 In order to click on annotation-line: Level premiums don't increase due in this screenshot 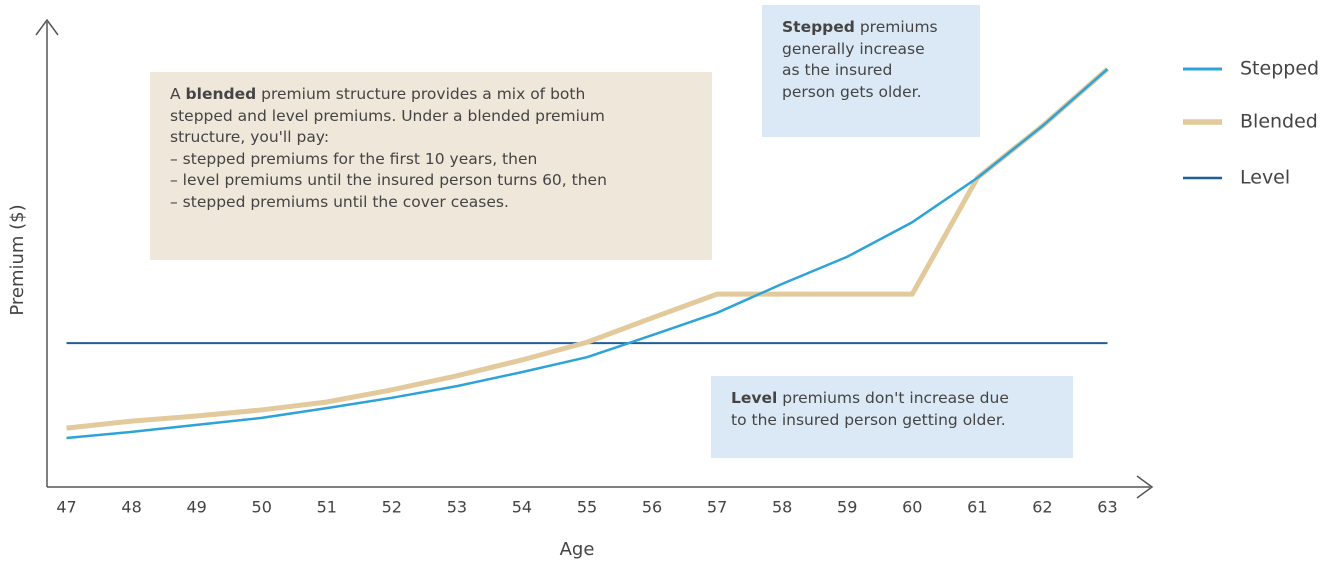, I will do `click(892, 399)`.